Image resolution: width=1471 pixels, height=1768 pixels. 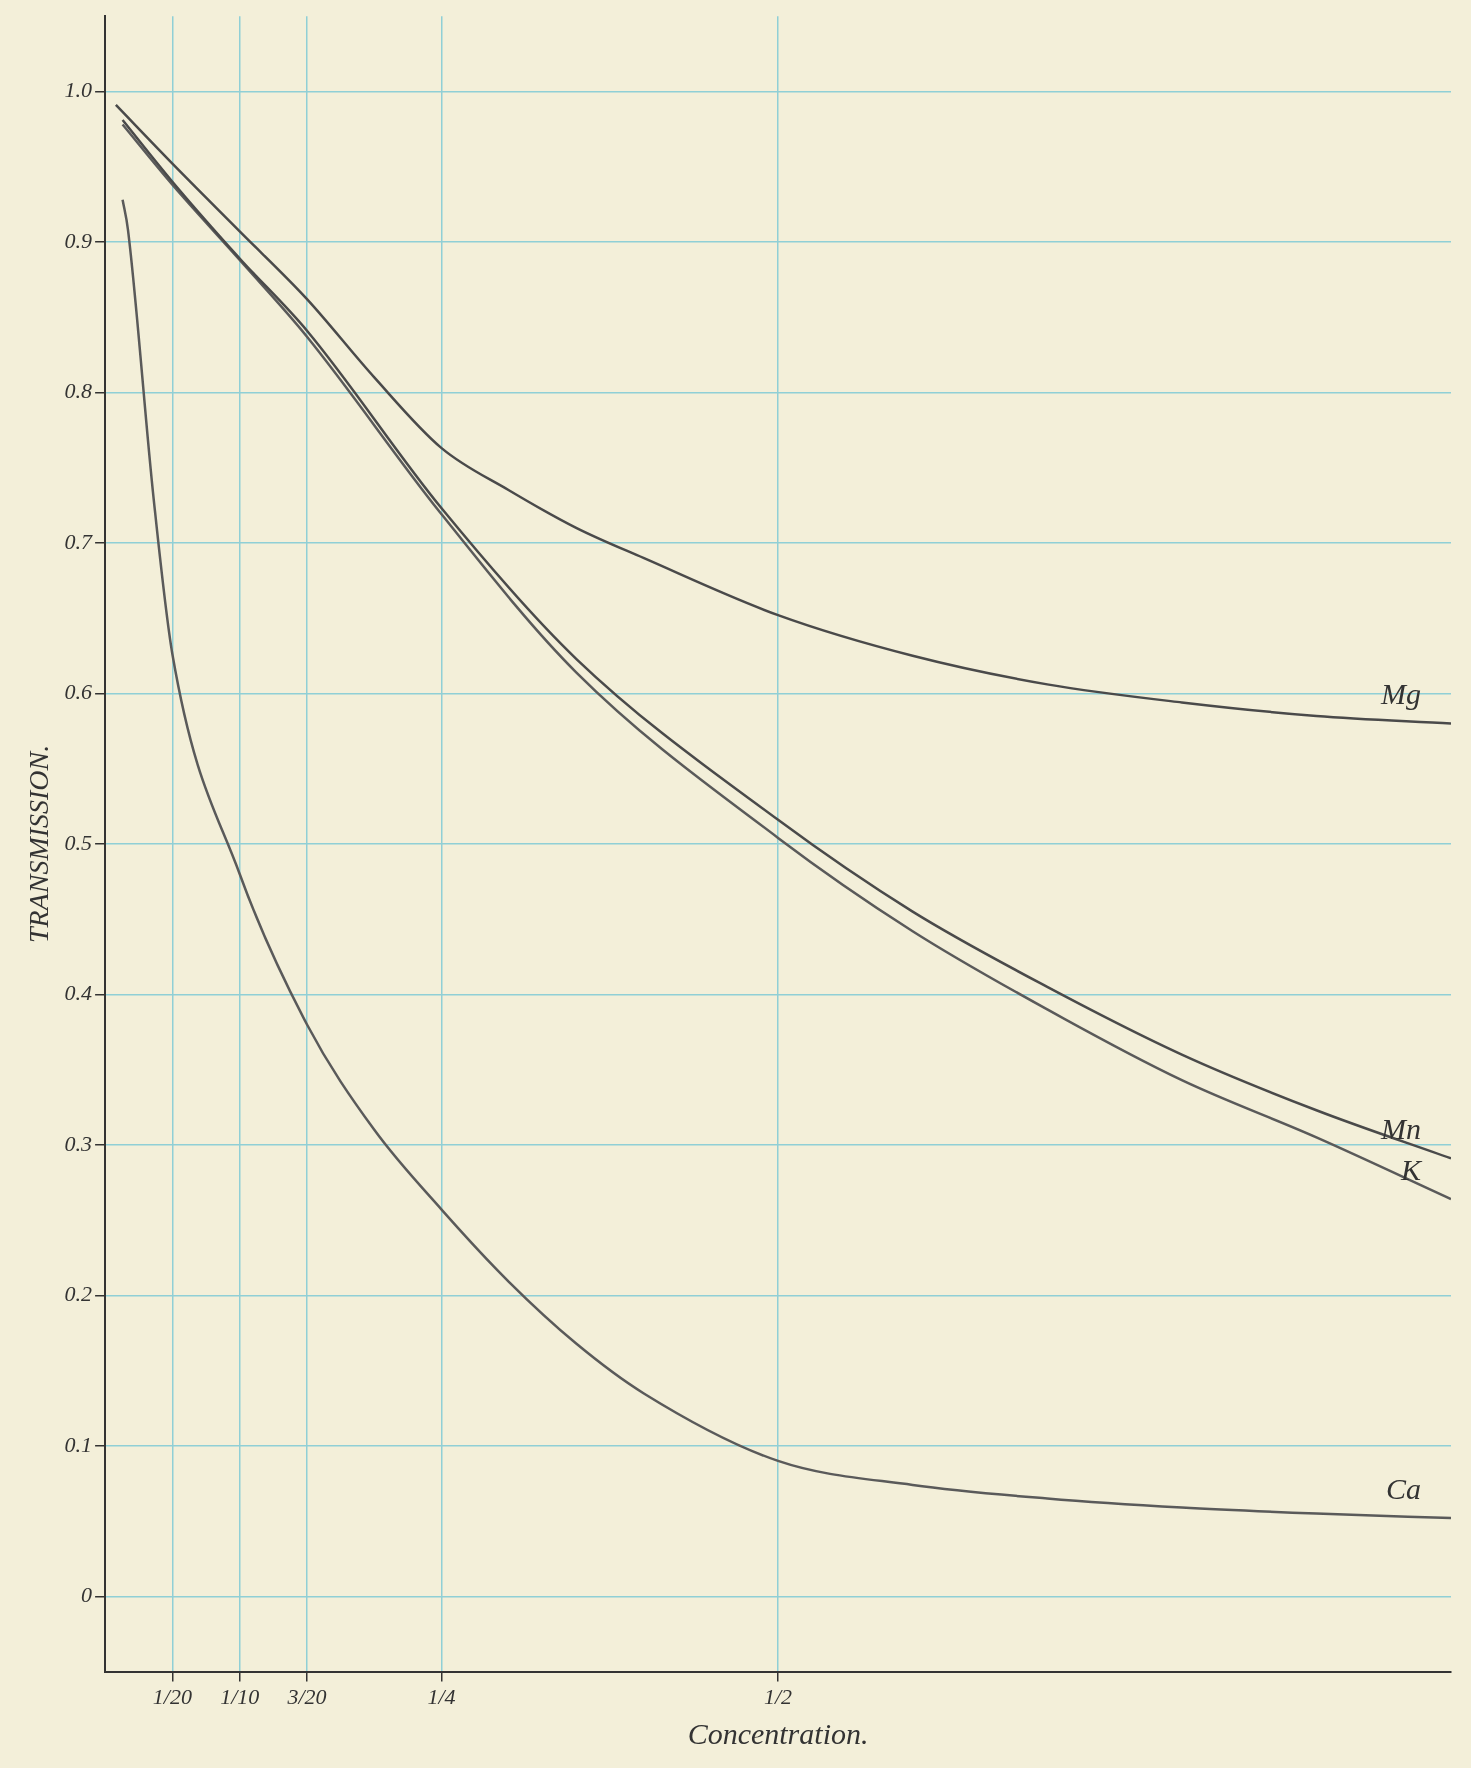 What do you see at coordinates (78, 842) in the screenshot?
I see `y-tick-label: 0.5` at bounding box center [78, 842].